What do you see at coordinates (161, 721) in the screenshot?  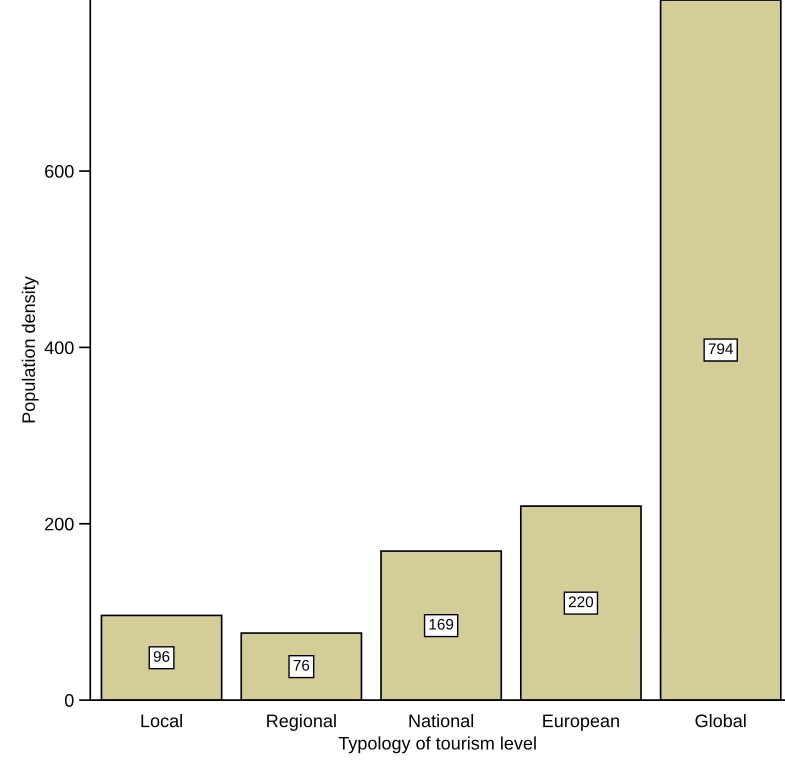 I see `x-tick-label: Local` at bounding box center [161, 721].